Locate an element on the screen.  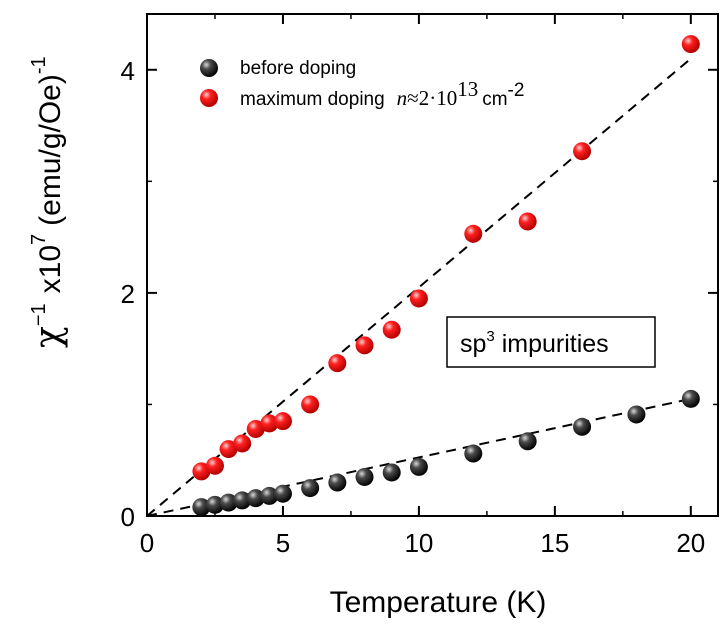
x-axis-label: Temperature (K) is located at coordinates (438, 602).